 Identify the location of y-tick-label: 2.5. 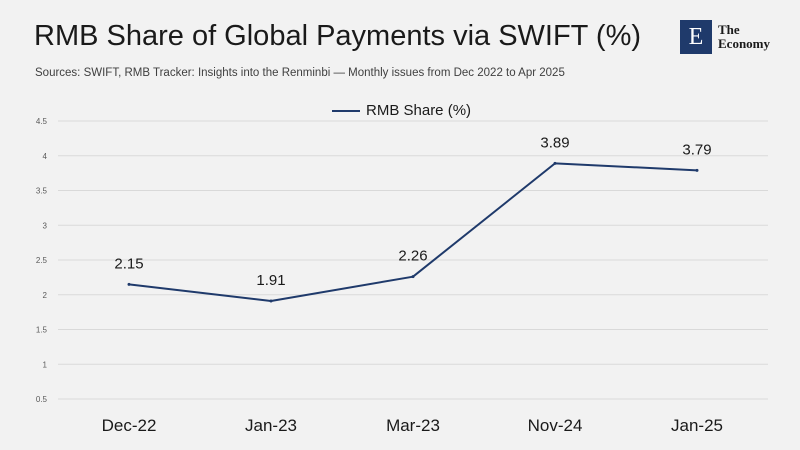
(42, 260).